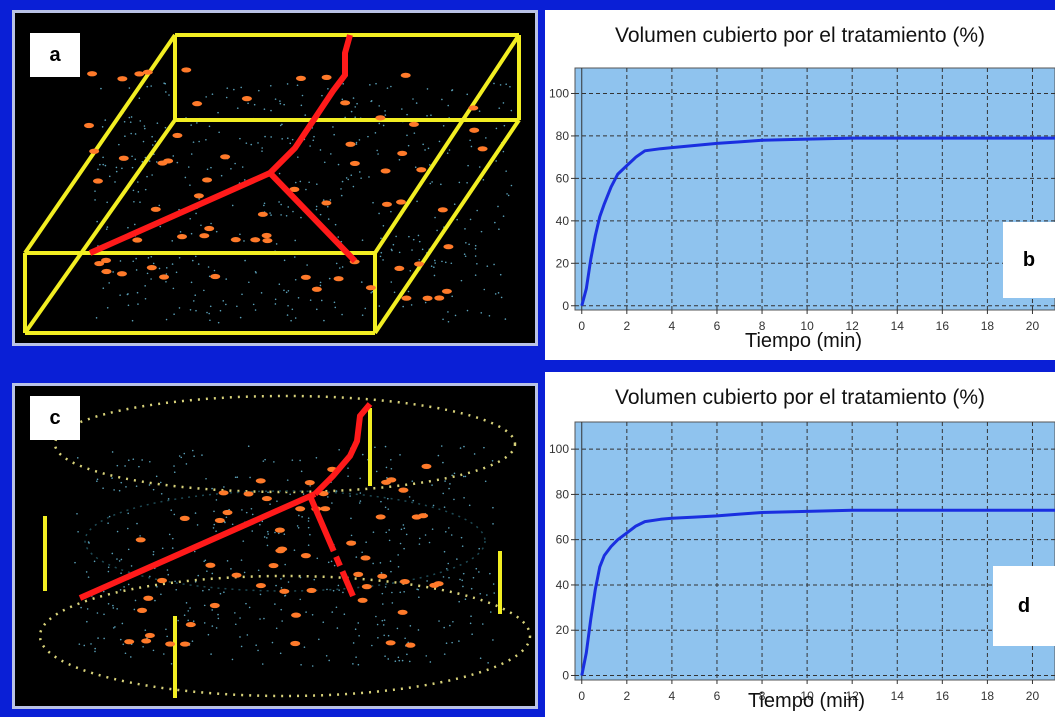  What do you see at coordinates (988, 326) in the screenshot?
I see `x-tick-label: 18` at bounding box center [988, 326].